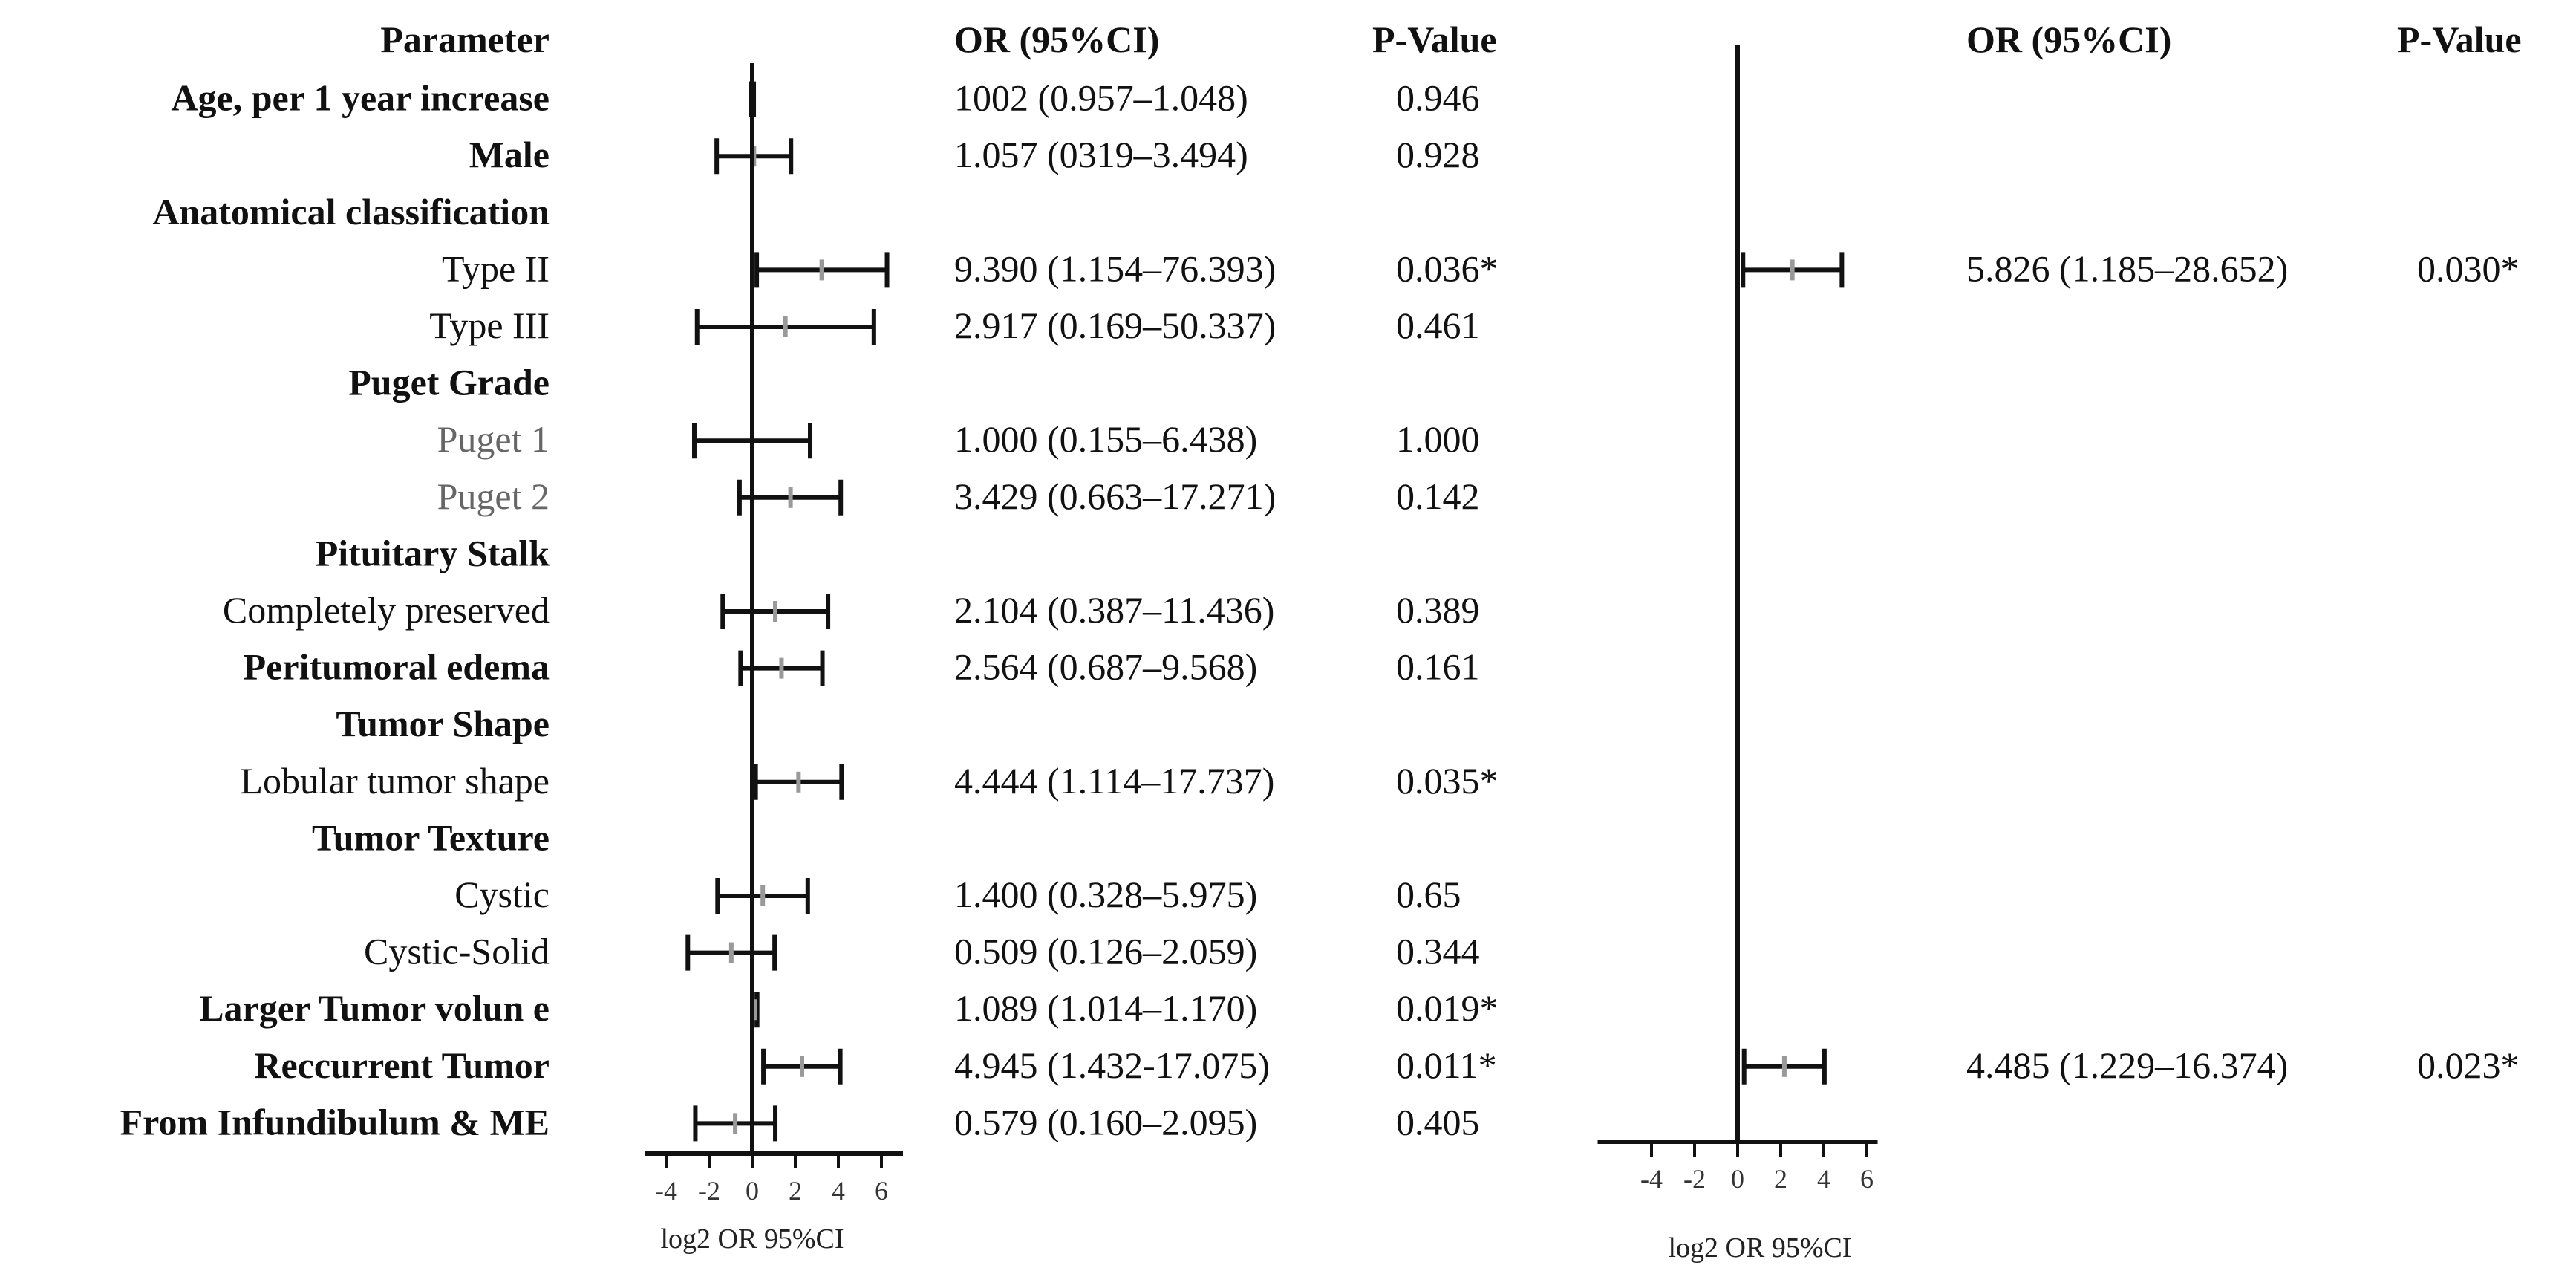  Describe the element at coordinates (2468, 268) in the screenshot. I see `p-value: 0.030*` at that location.